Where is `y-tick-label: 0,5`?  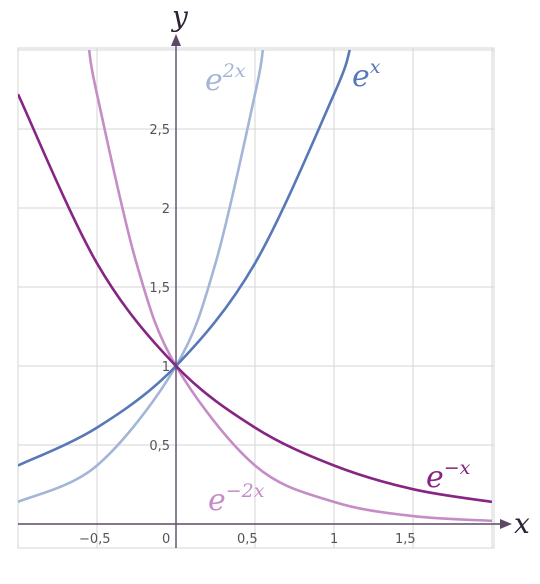
y-tick-label: 0,5 is located at coordinates (159, 446).